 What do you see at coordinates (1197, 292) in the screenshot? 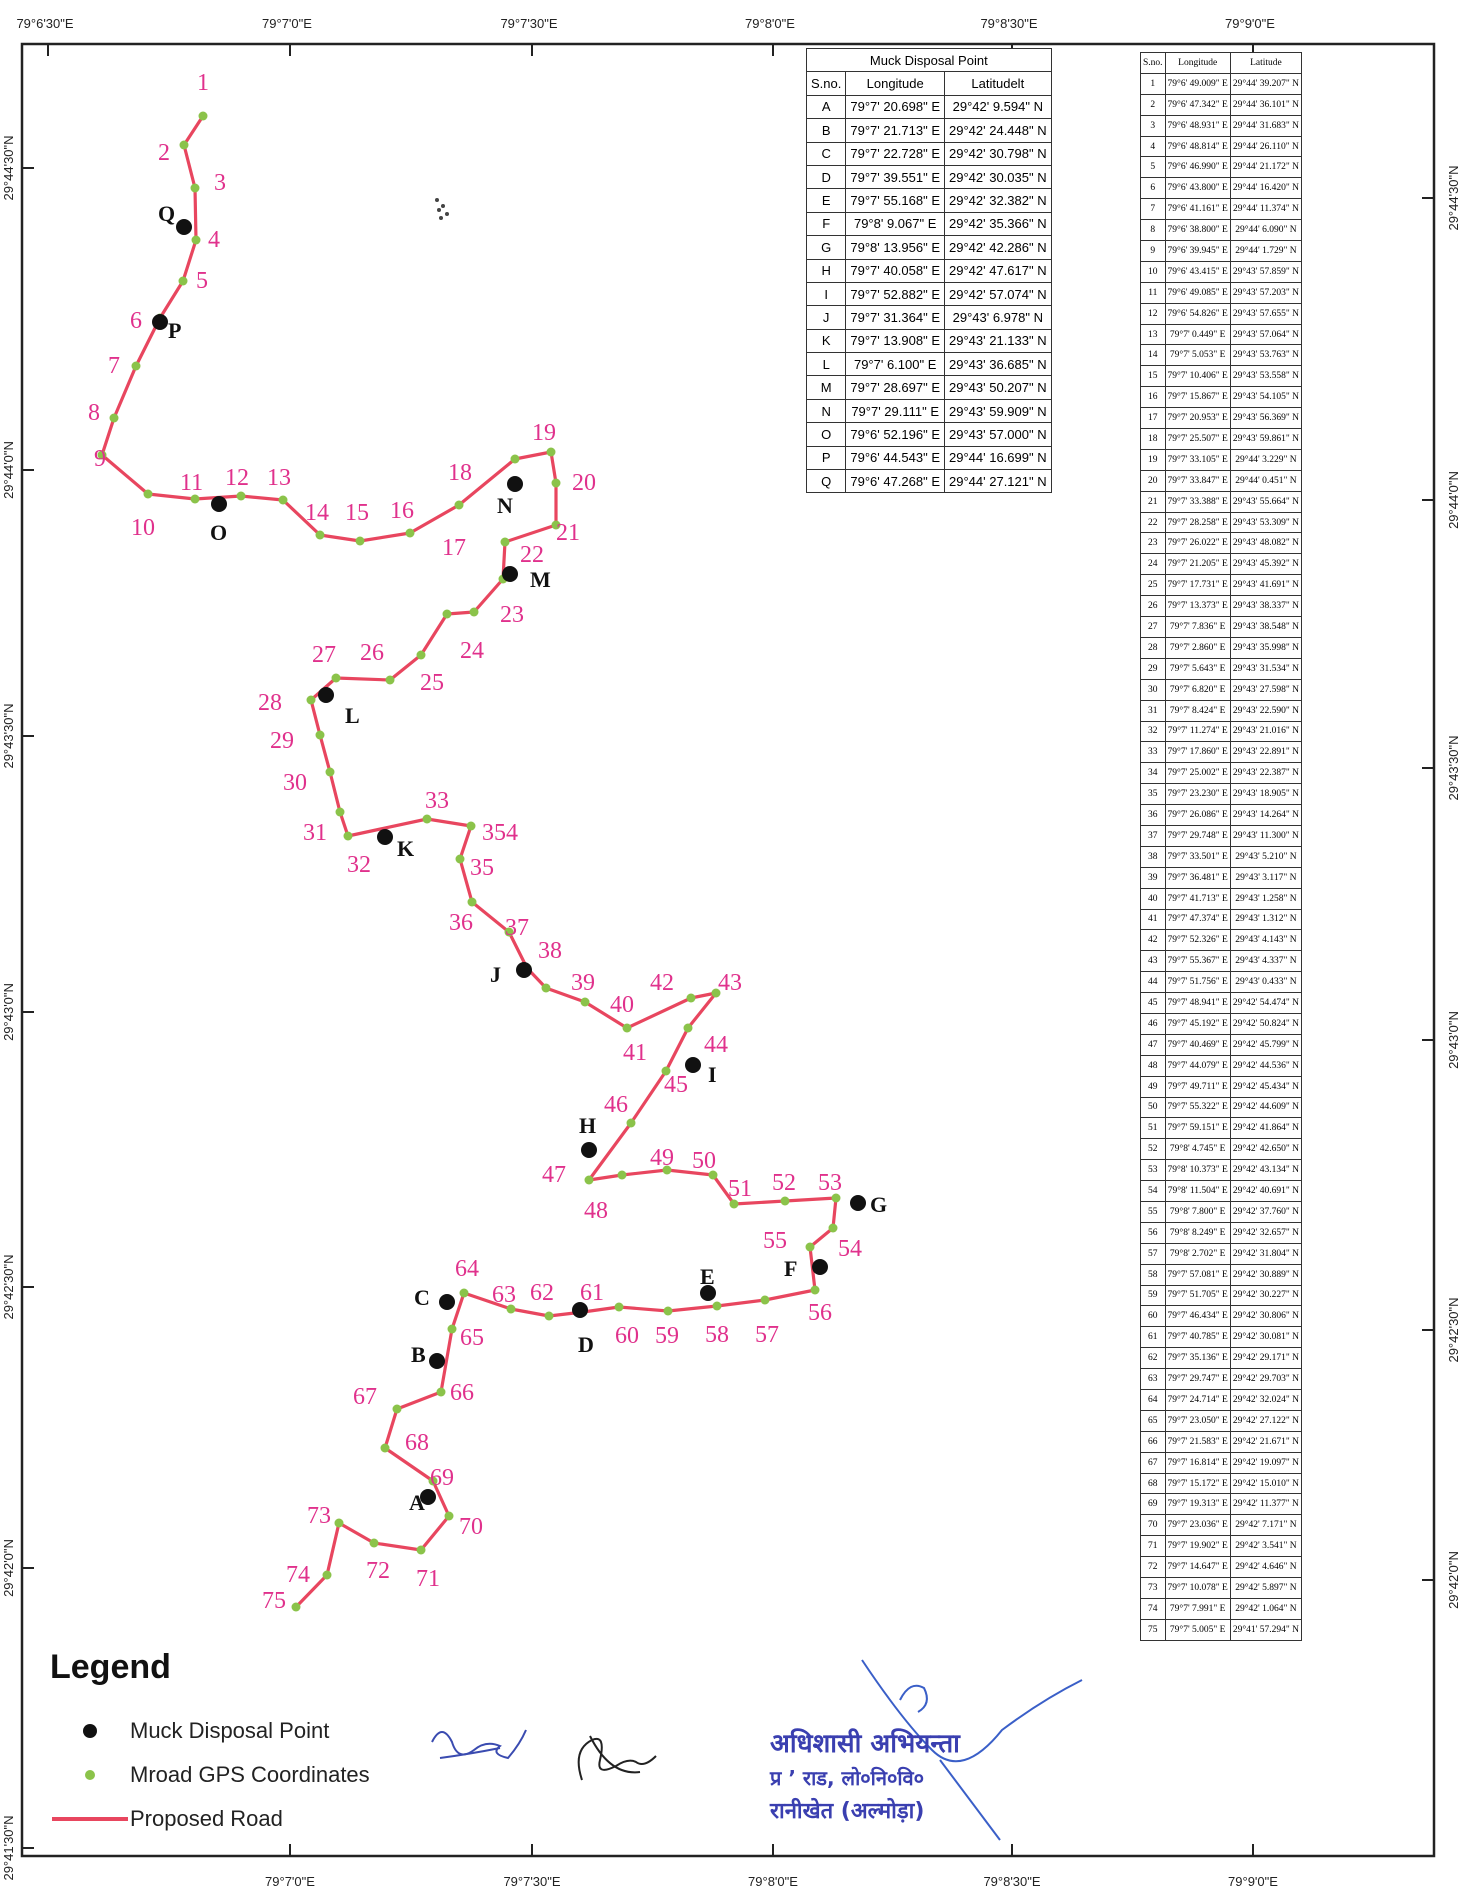
I see `table-cell: 79°6' 49.085" E` at bounding box center [1197, 292].